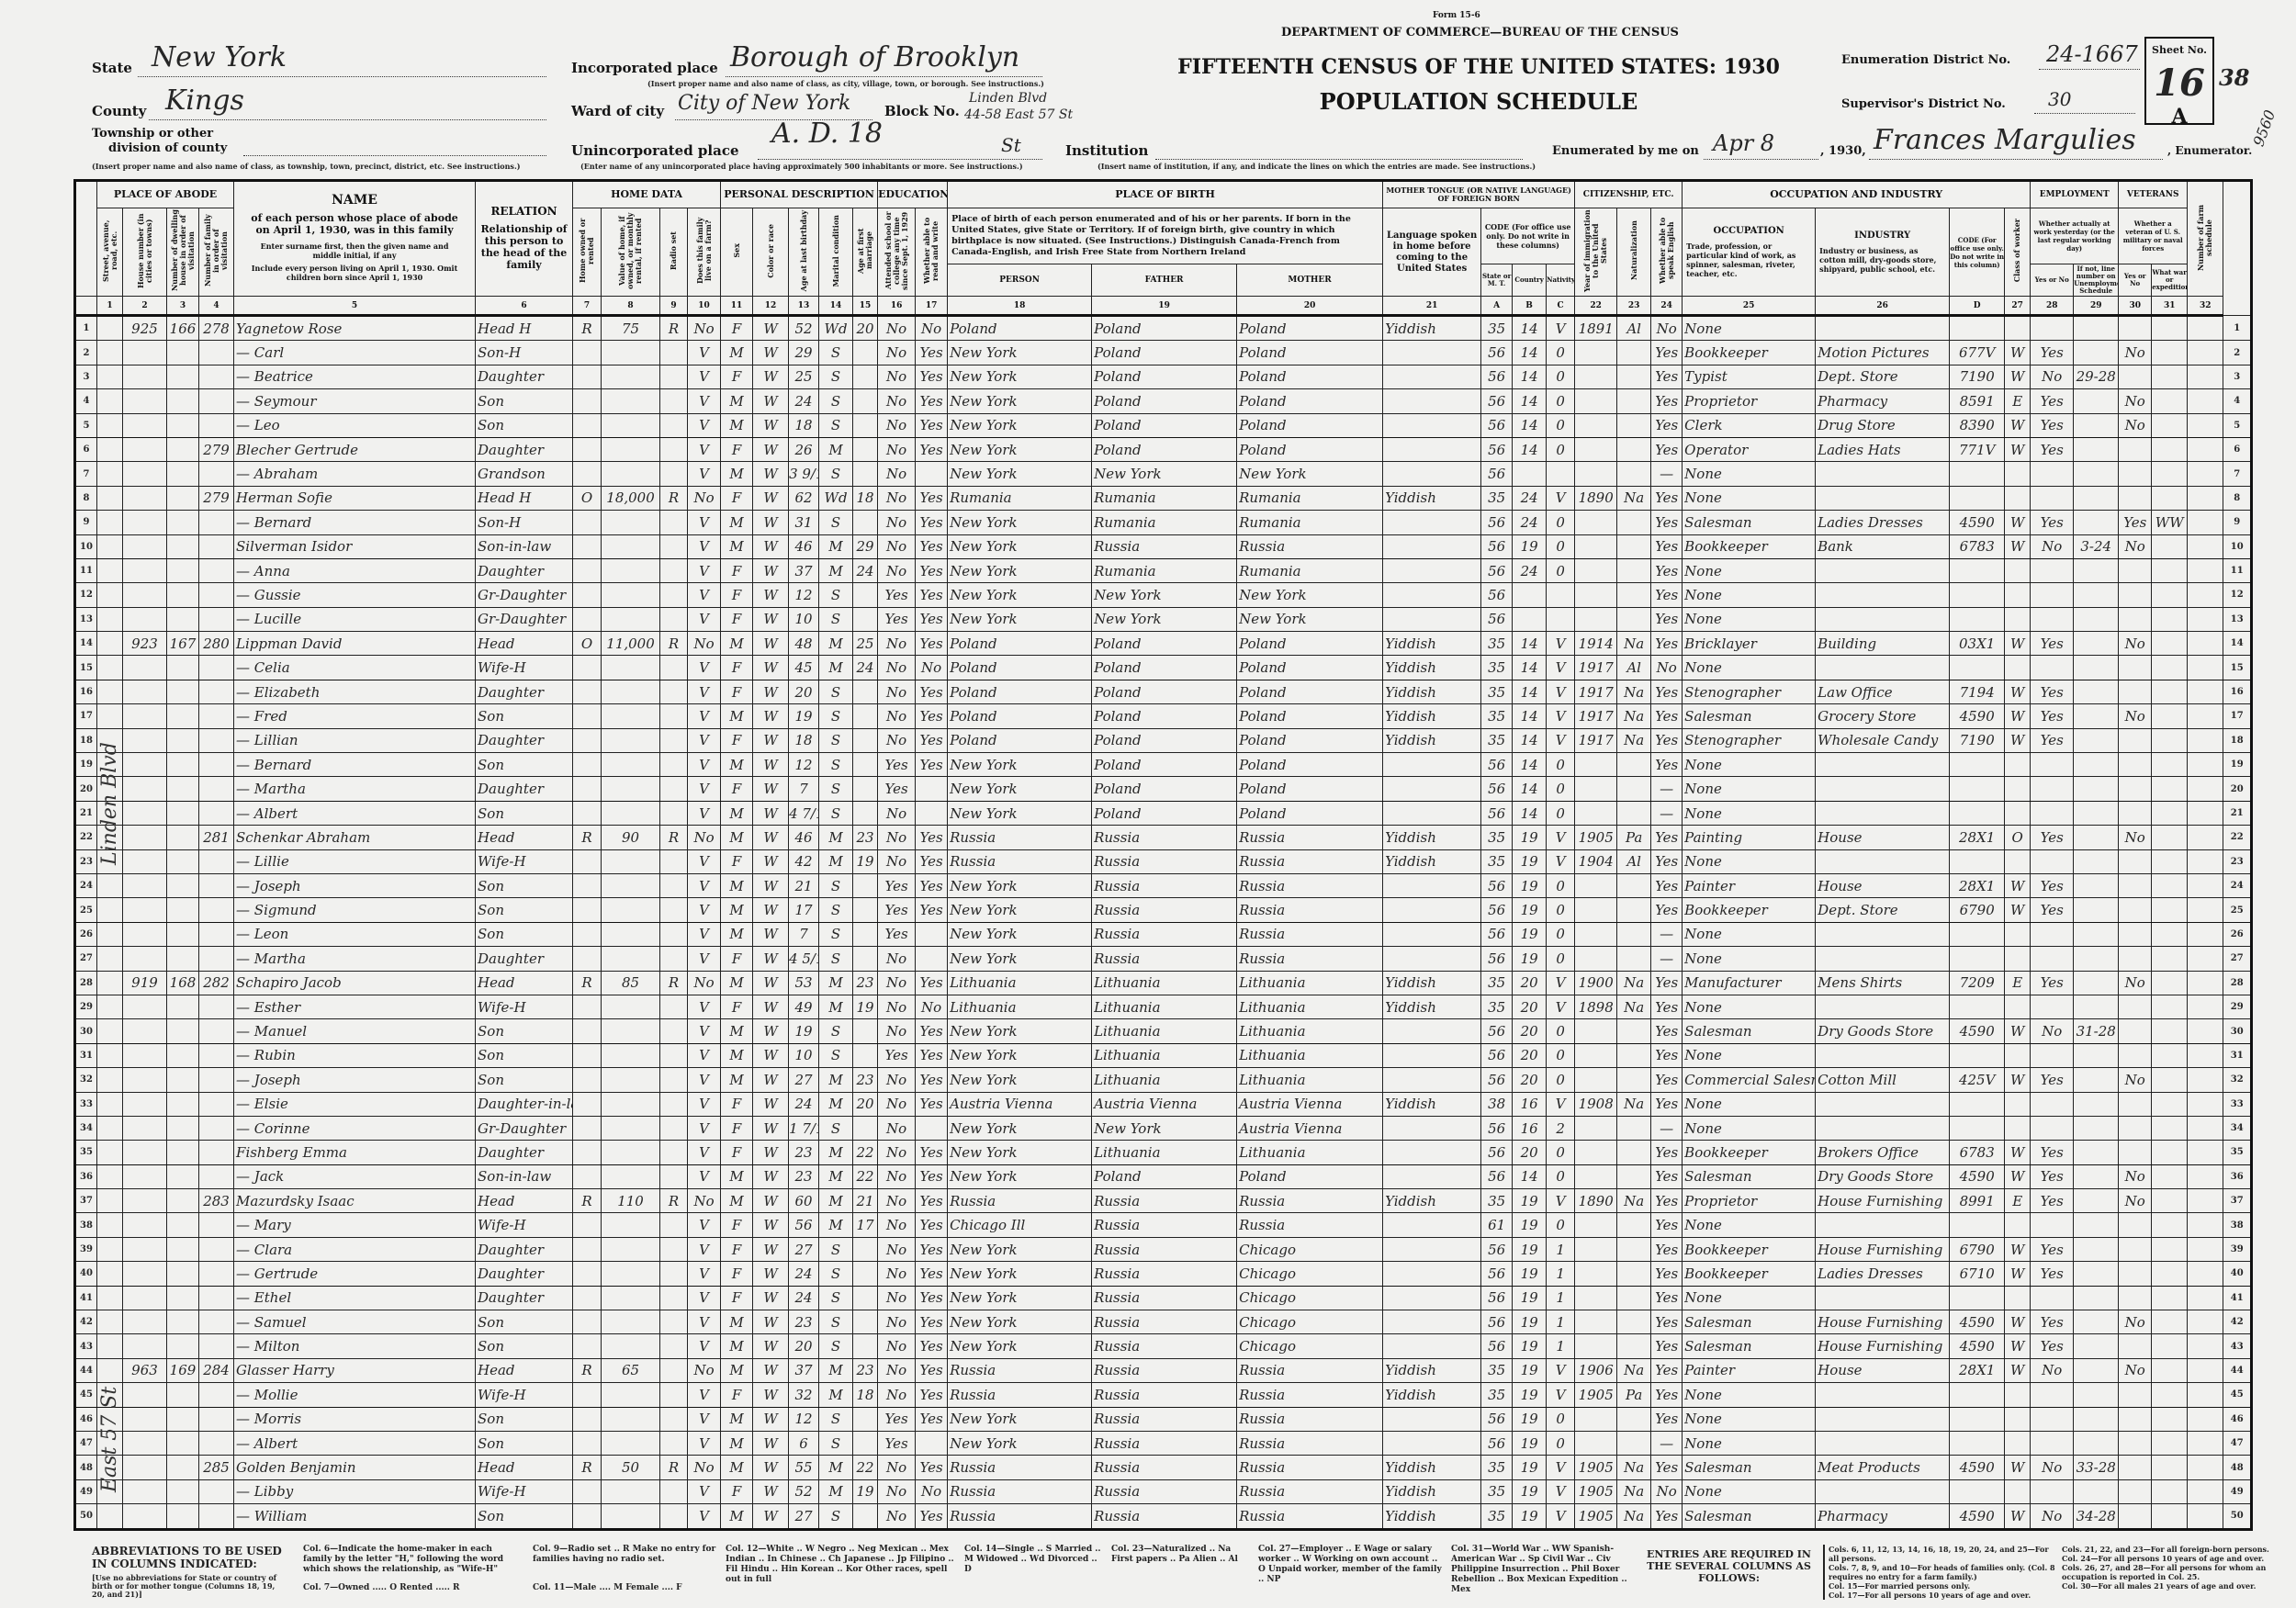 The height and width of the screenshot is (1608, 2296). I want to click on cell-age-marriage, so click(865, 595).